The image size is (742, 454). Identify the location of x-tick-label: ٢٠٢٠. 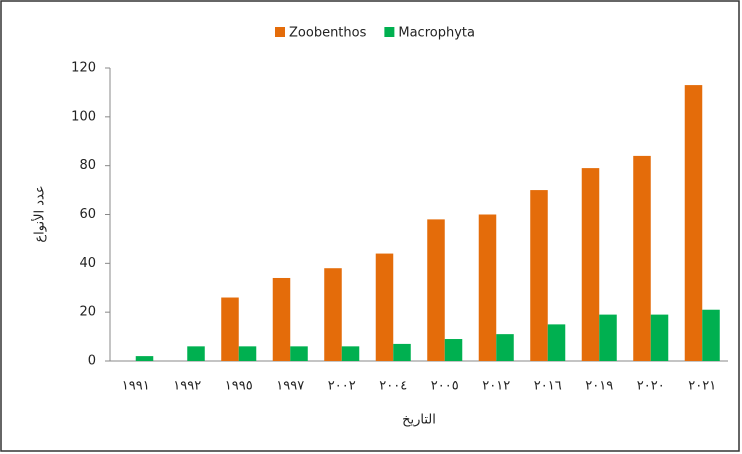
(651, 386).